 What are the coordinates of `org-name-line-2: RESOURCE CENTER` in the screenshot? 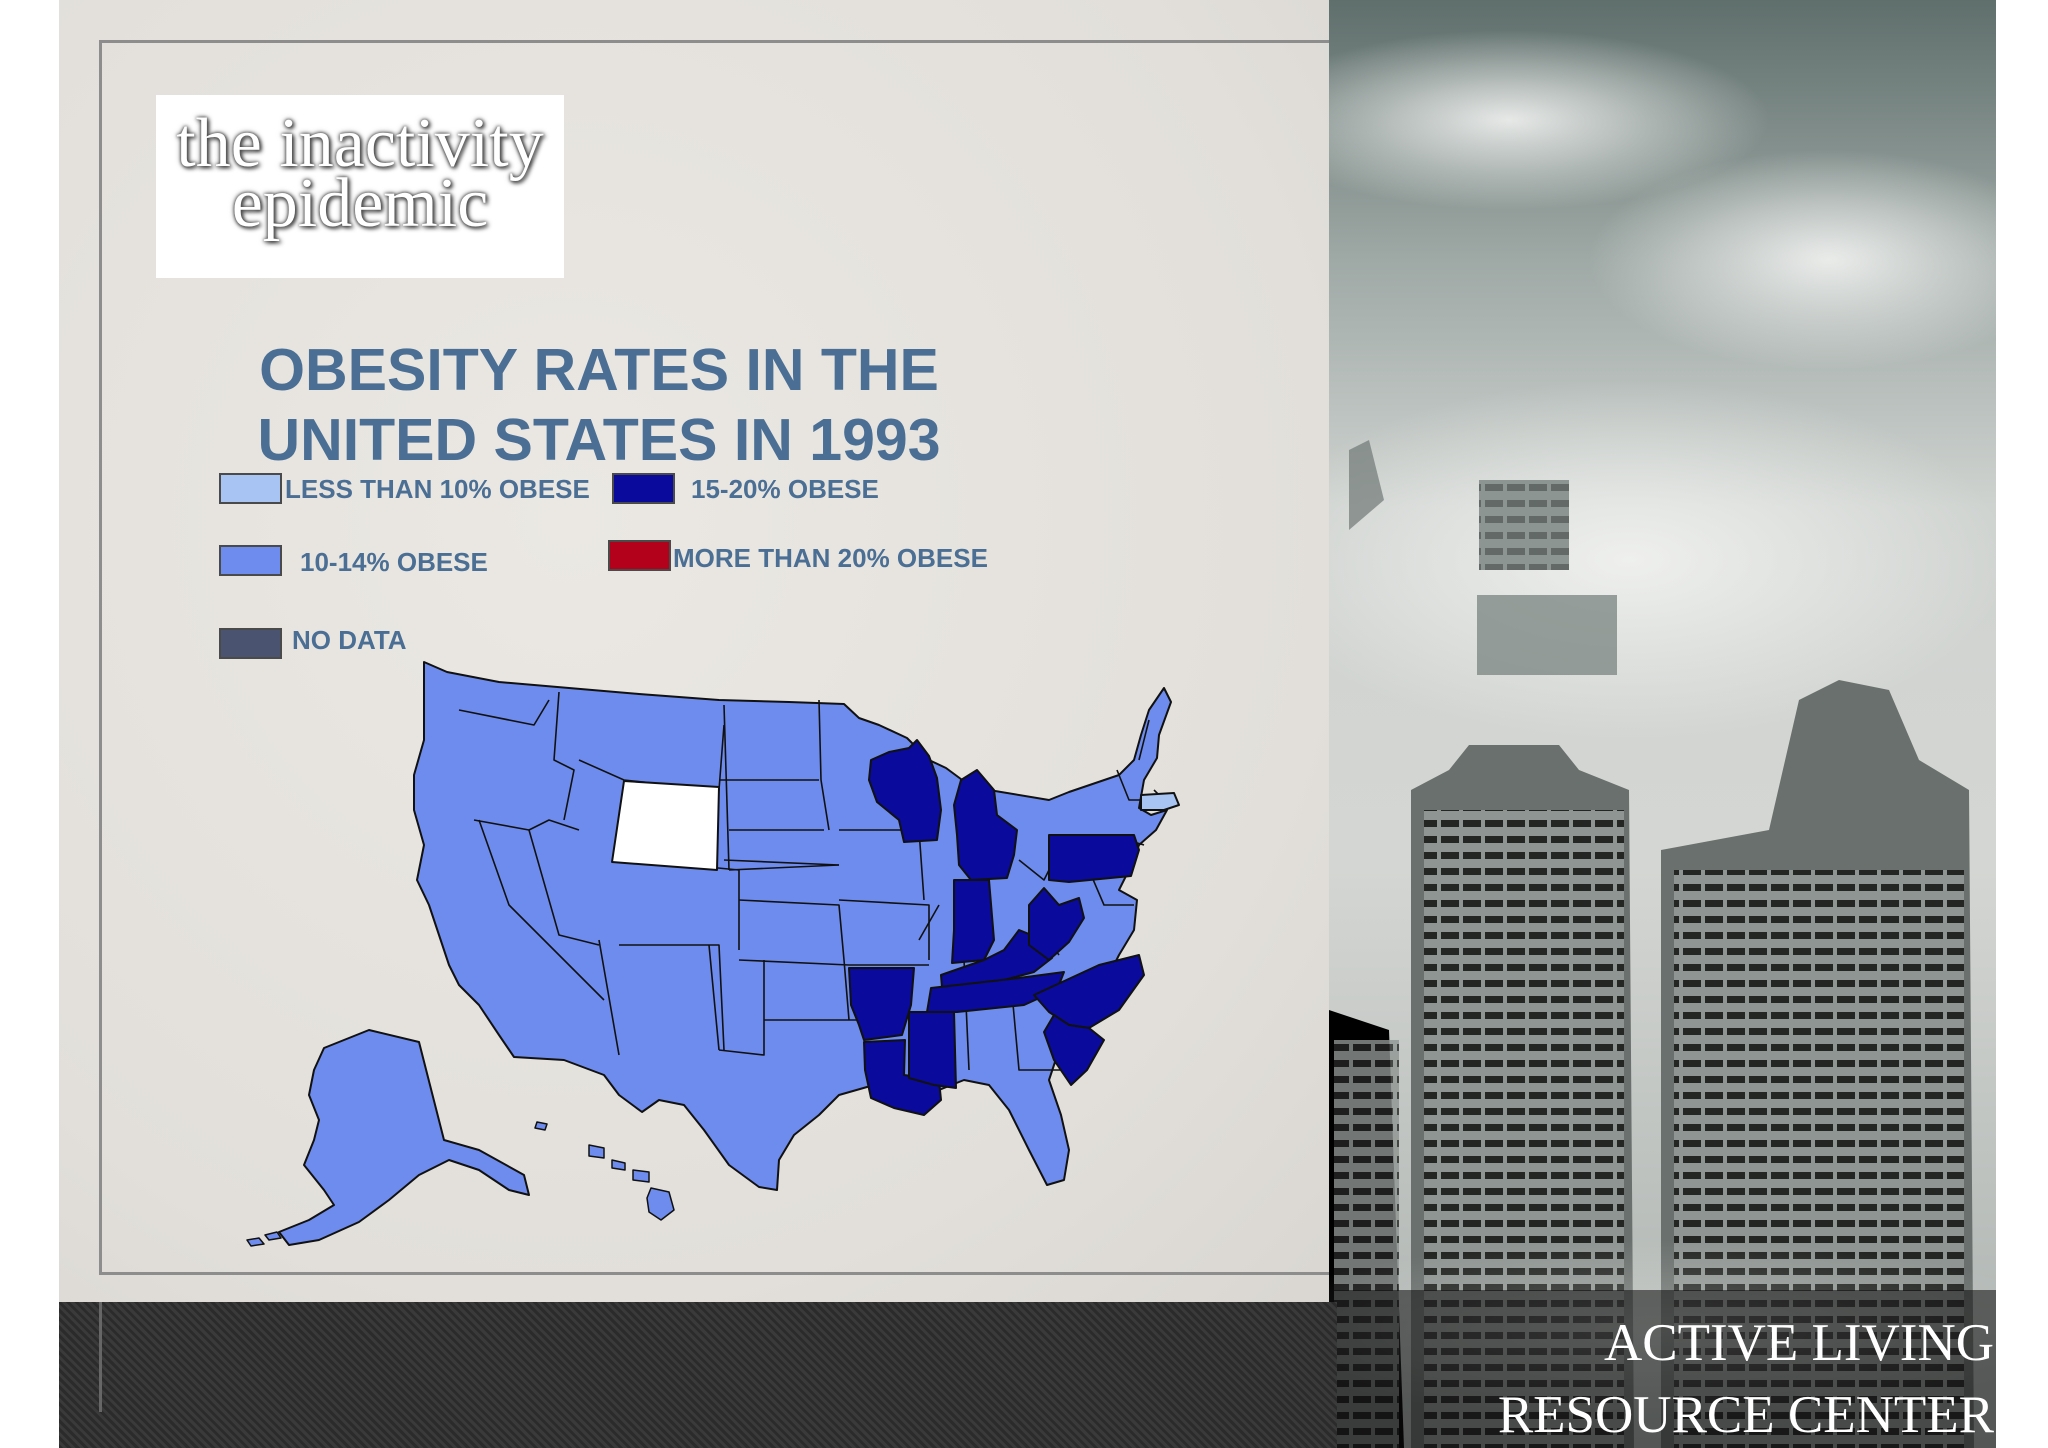 It's located at (1745, 1415).